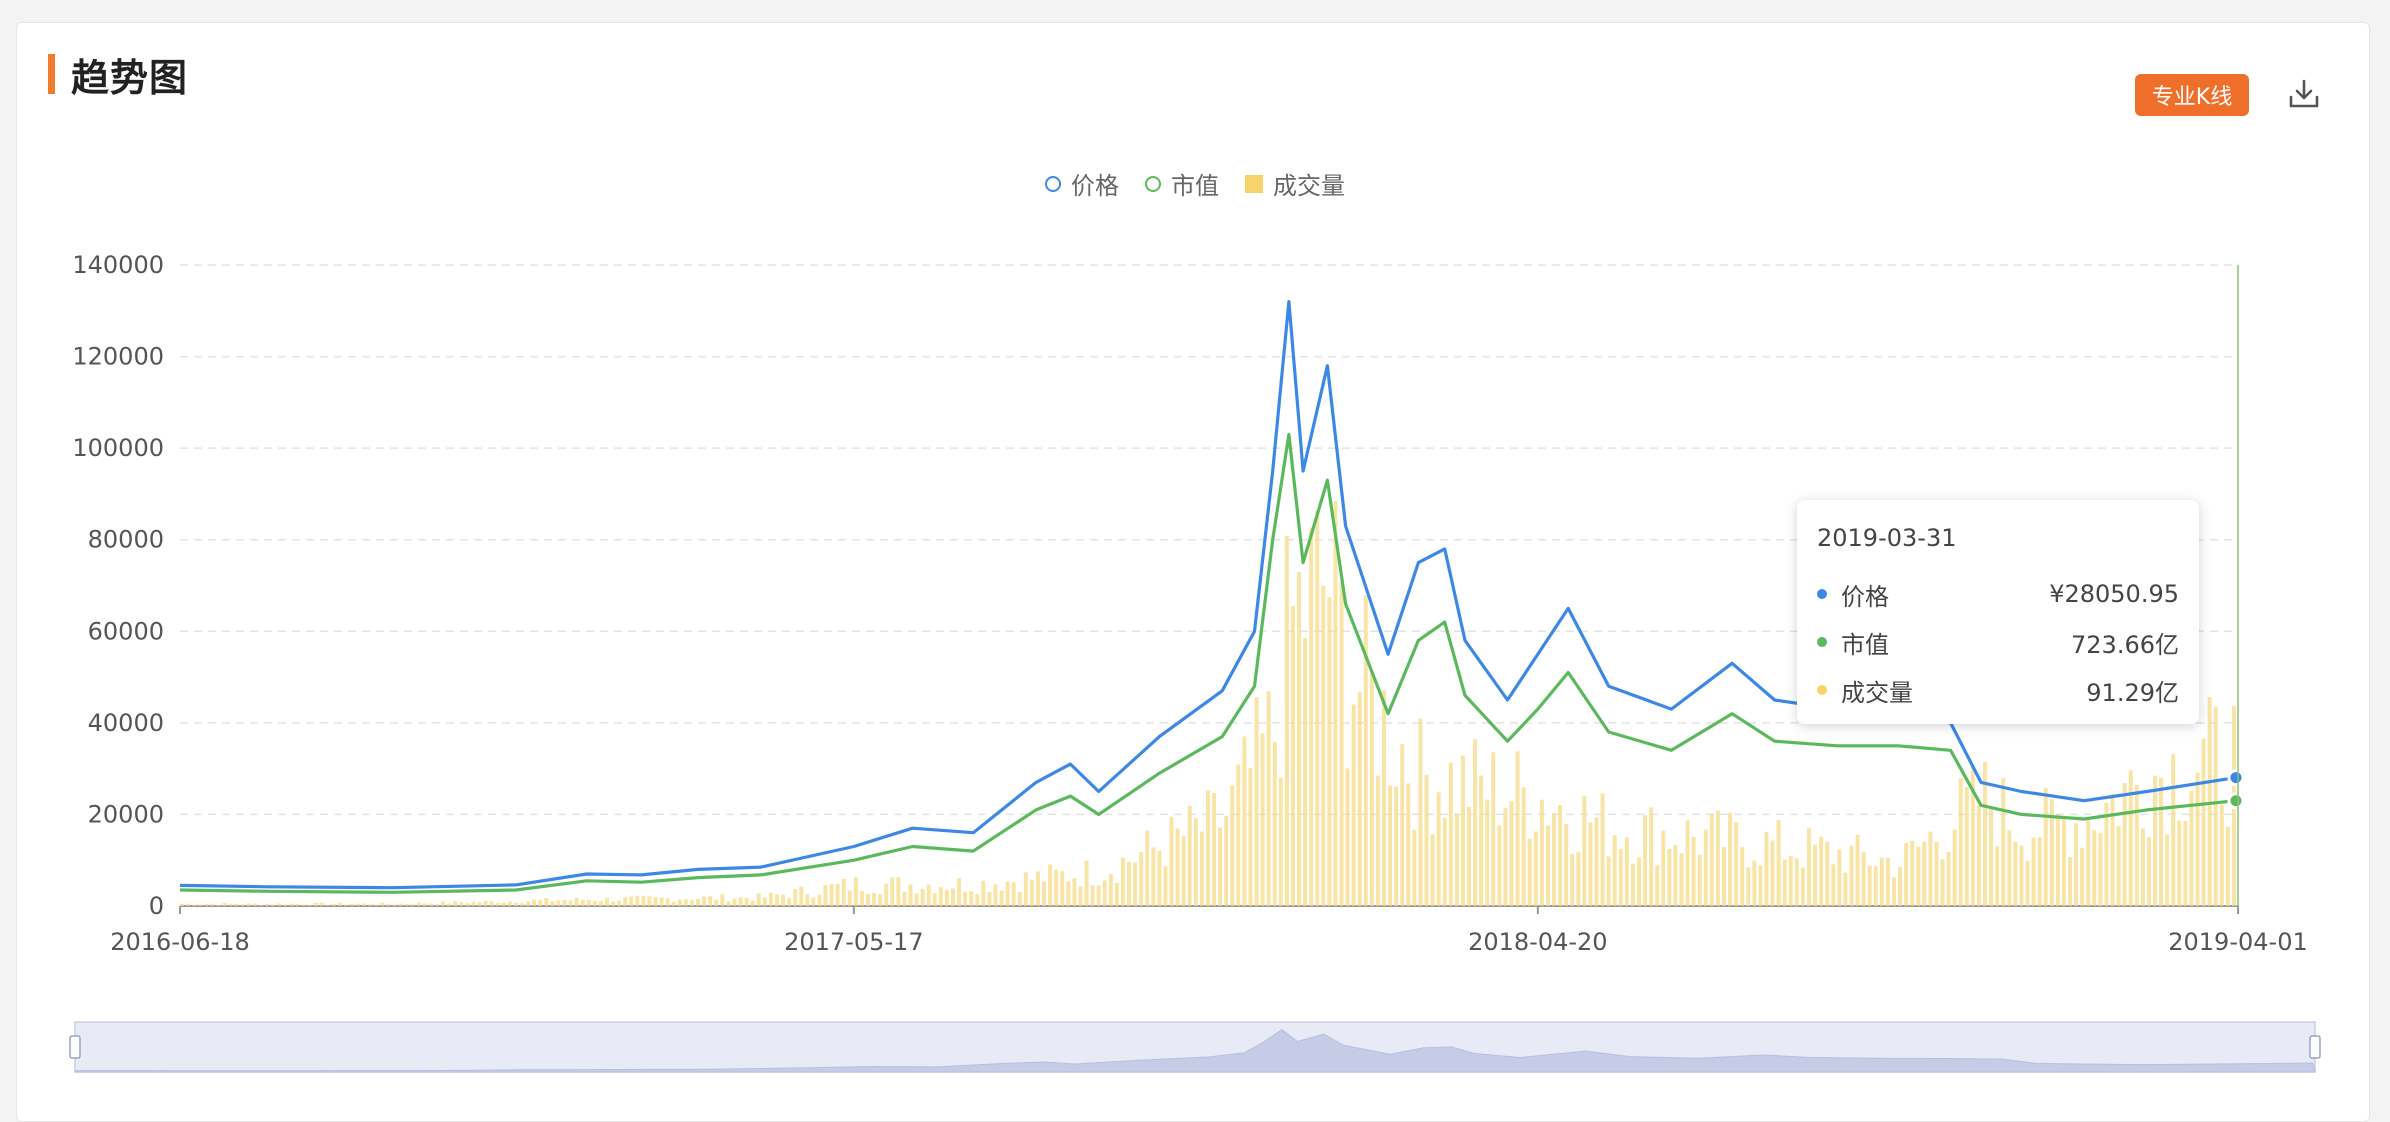 The width and height of the screenshot is (2390, 1122). Describe the element at coordinates (126, 540) in the screenshot. I see `y-tick-label: 80000` at that location.